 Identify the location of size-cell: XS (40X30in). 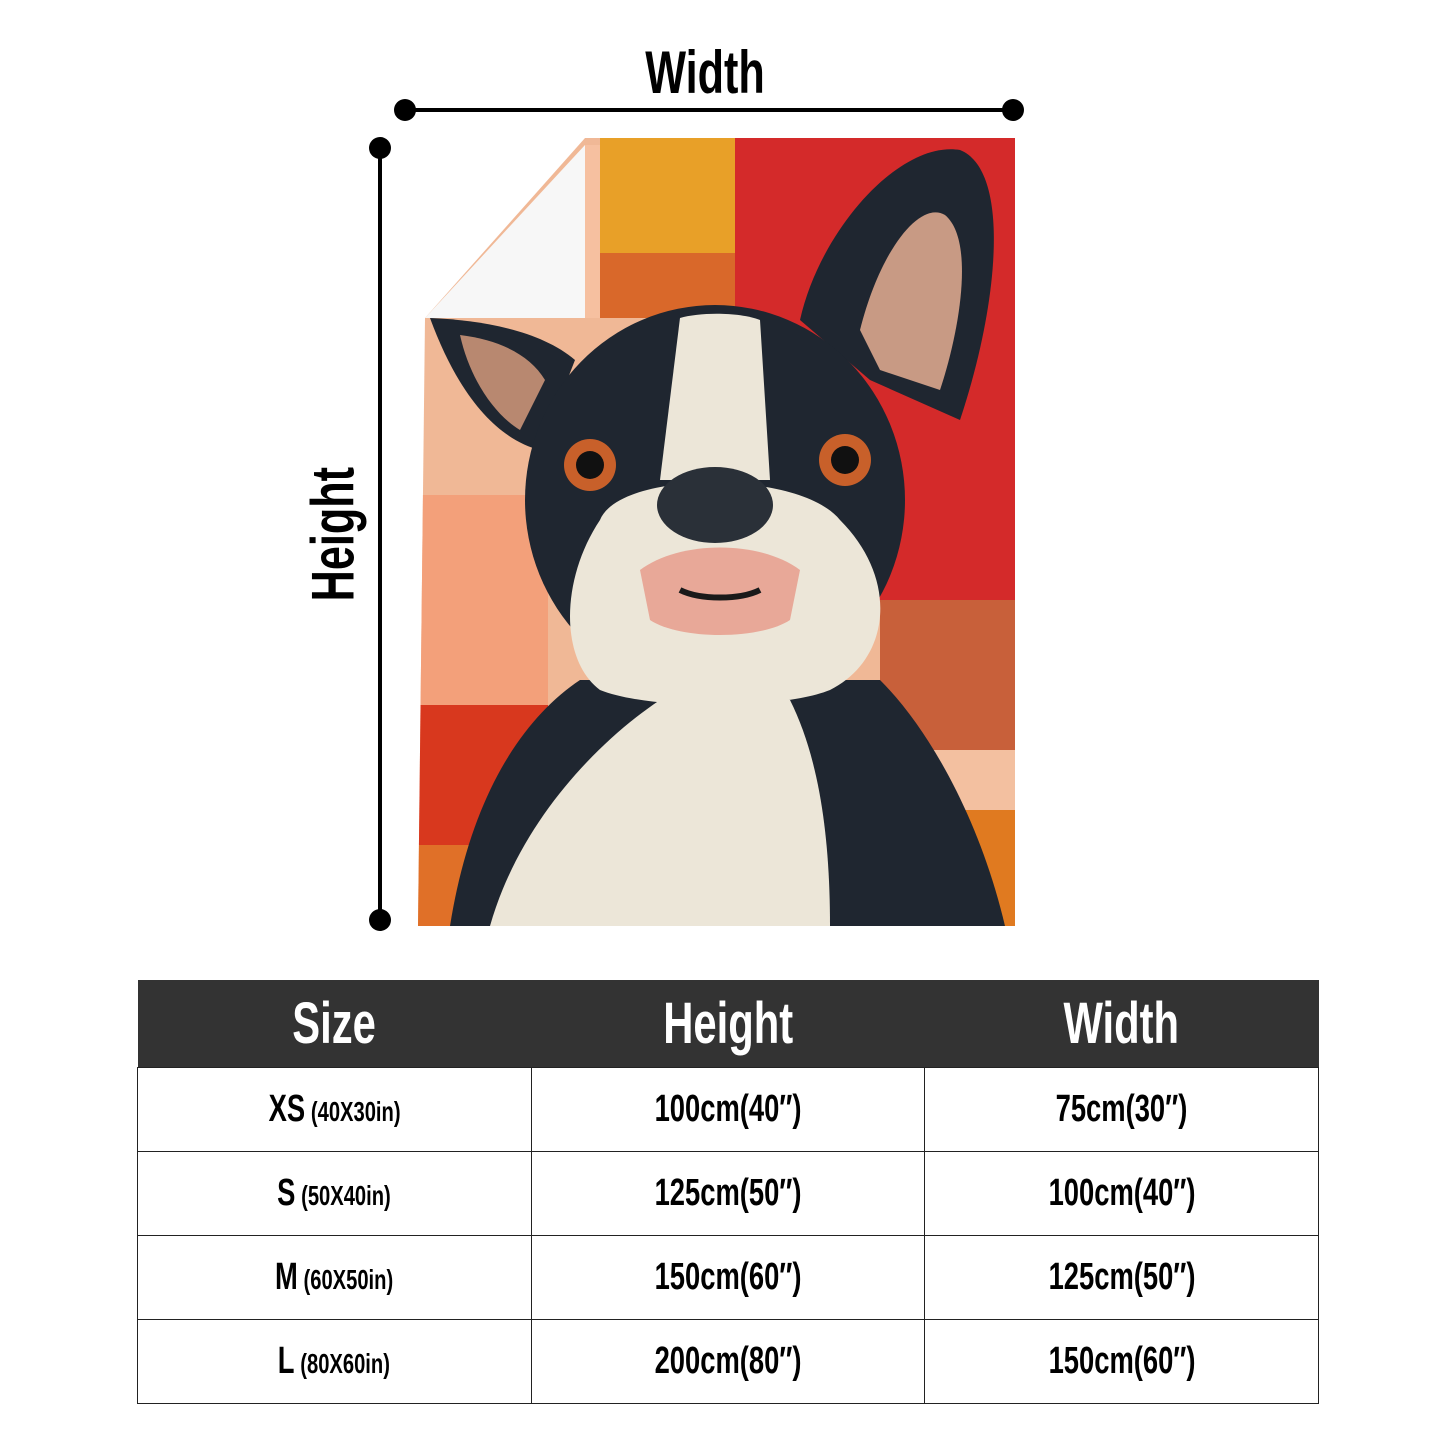
(334, 1109).